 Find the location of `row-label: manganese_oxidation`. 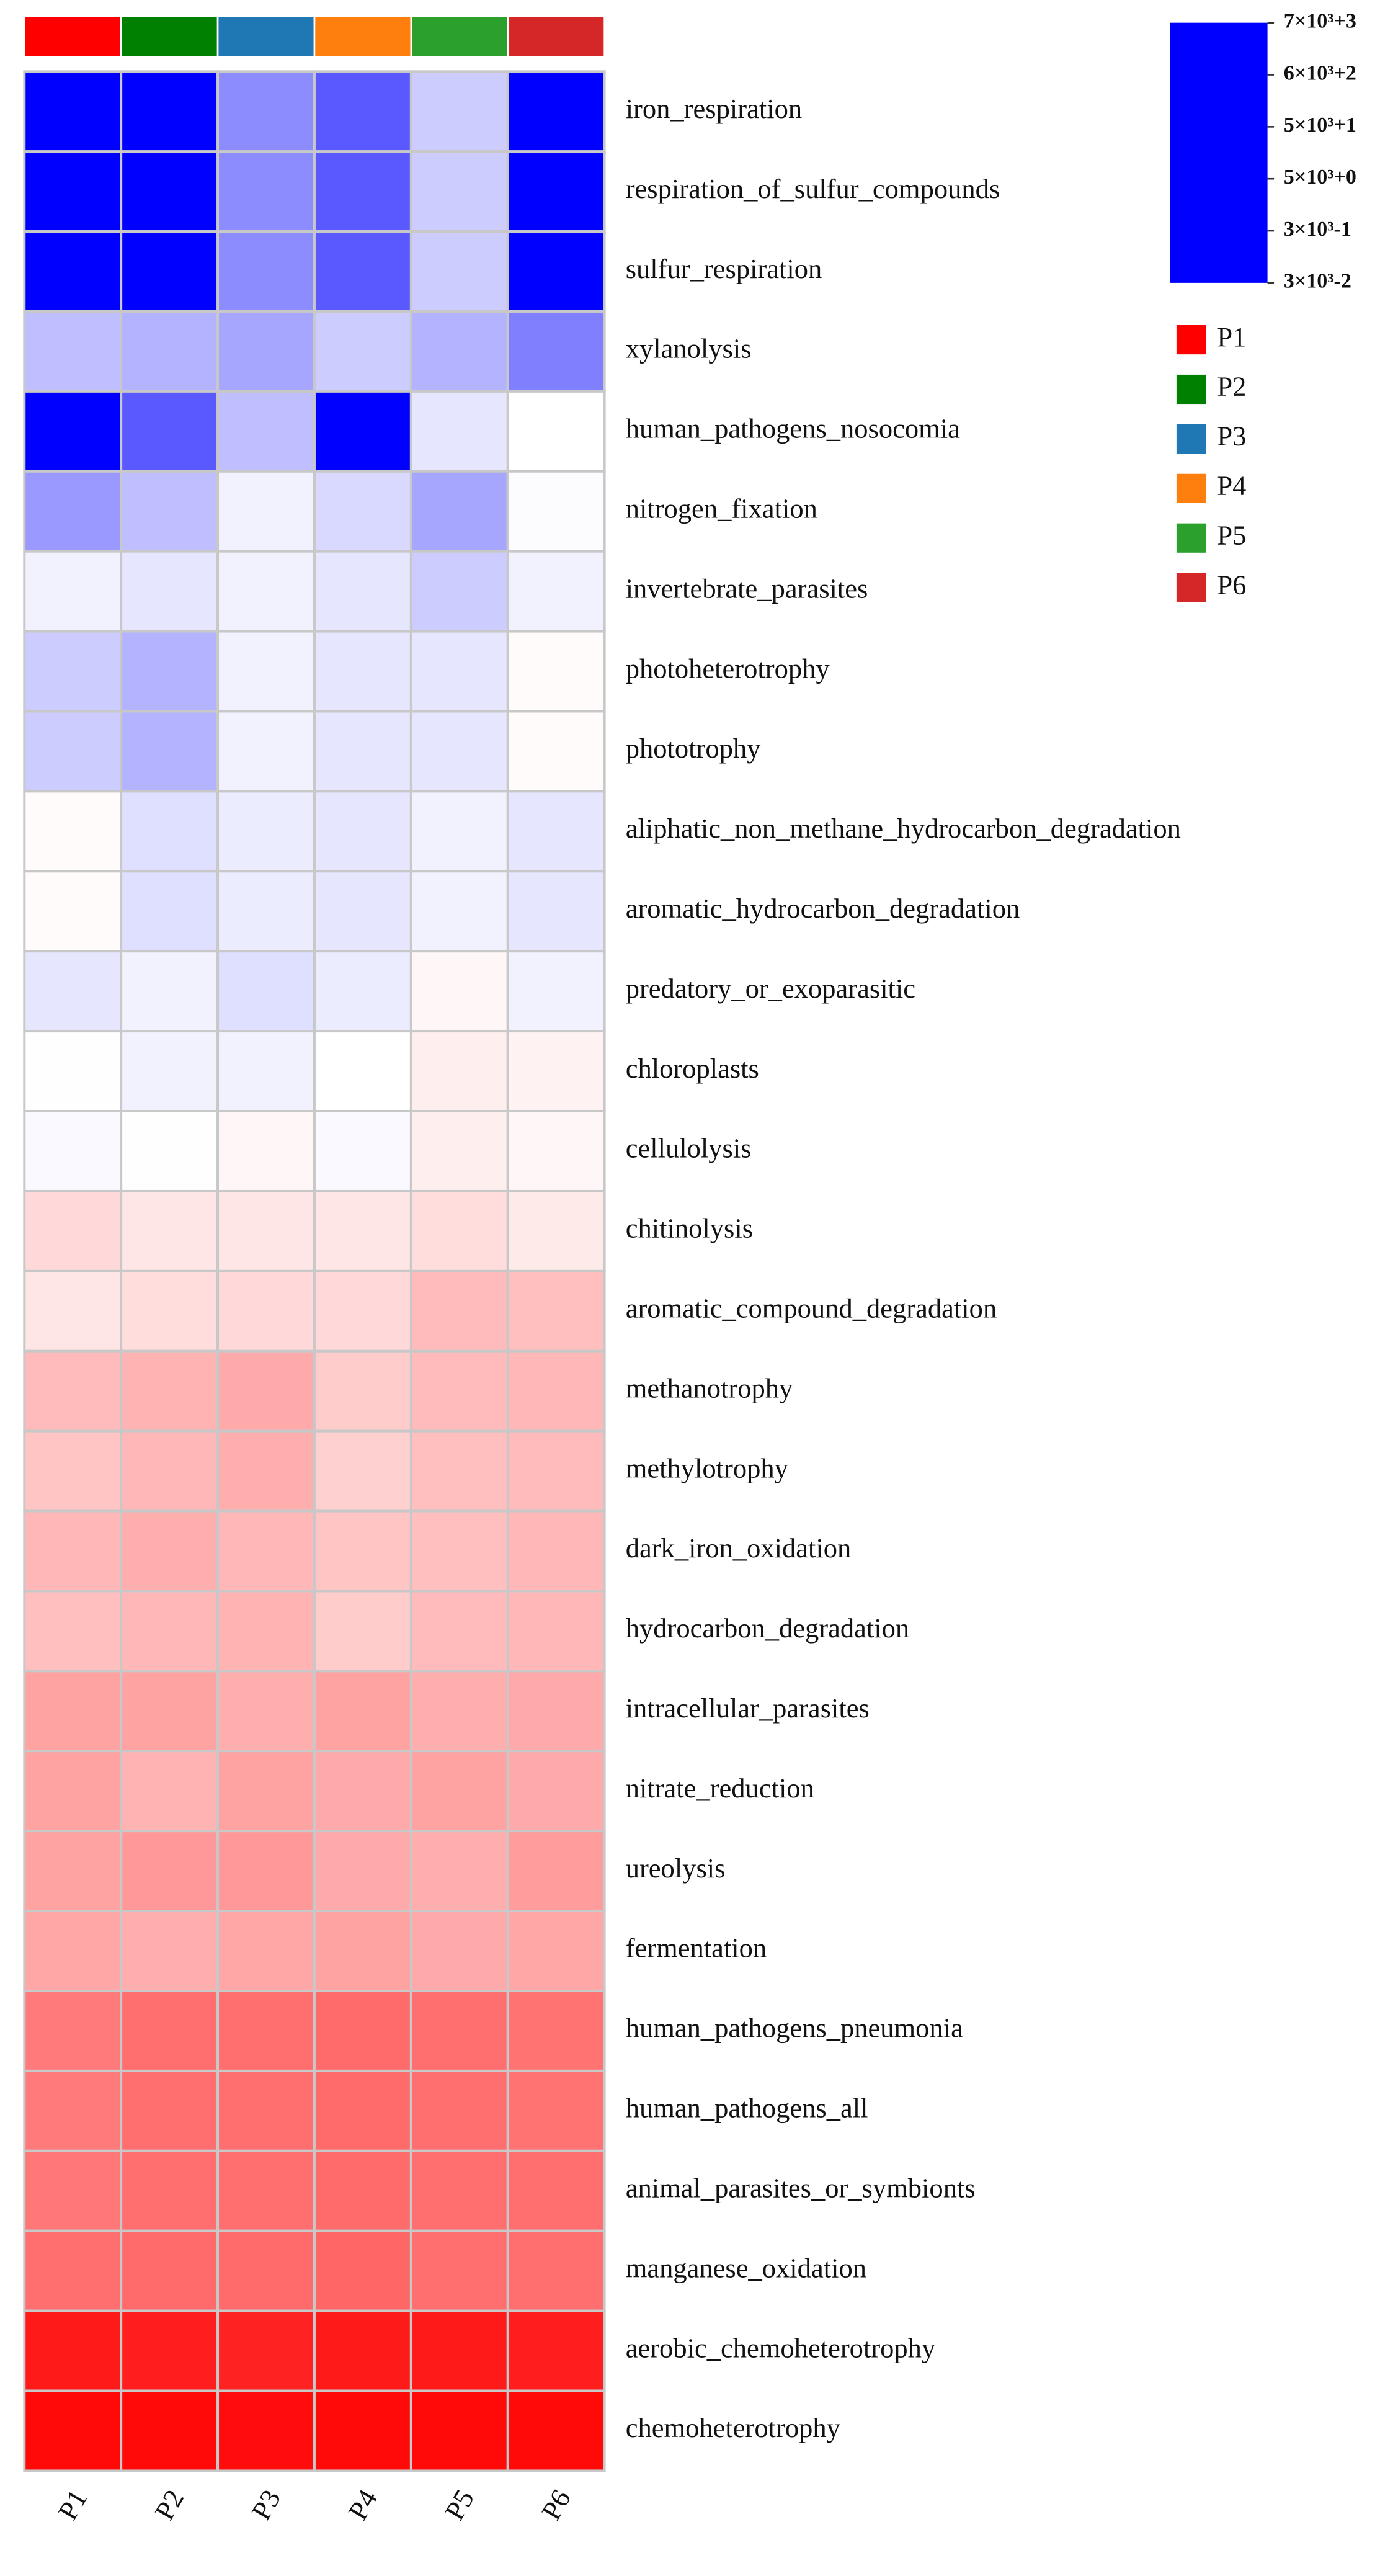

row-label: manganese_oxidation is located at coordinates (746, 2267).